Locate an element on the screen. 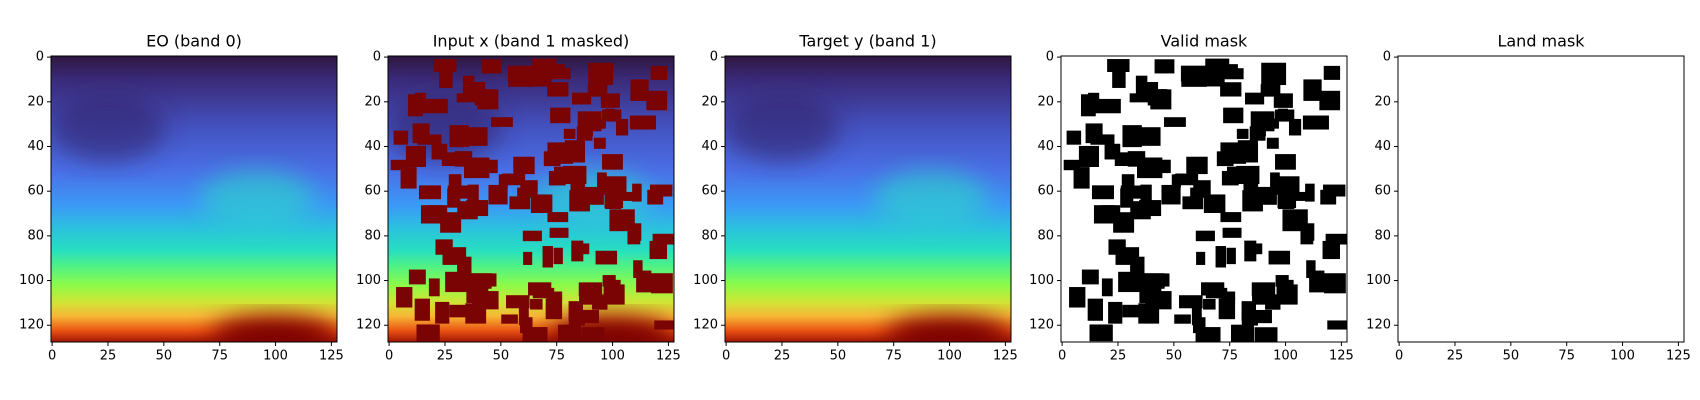  panel-title: Input x (band 1 masked) is located at coordinates (531, 41).